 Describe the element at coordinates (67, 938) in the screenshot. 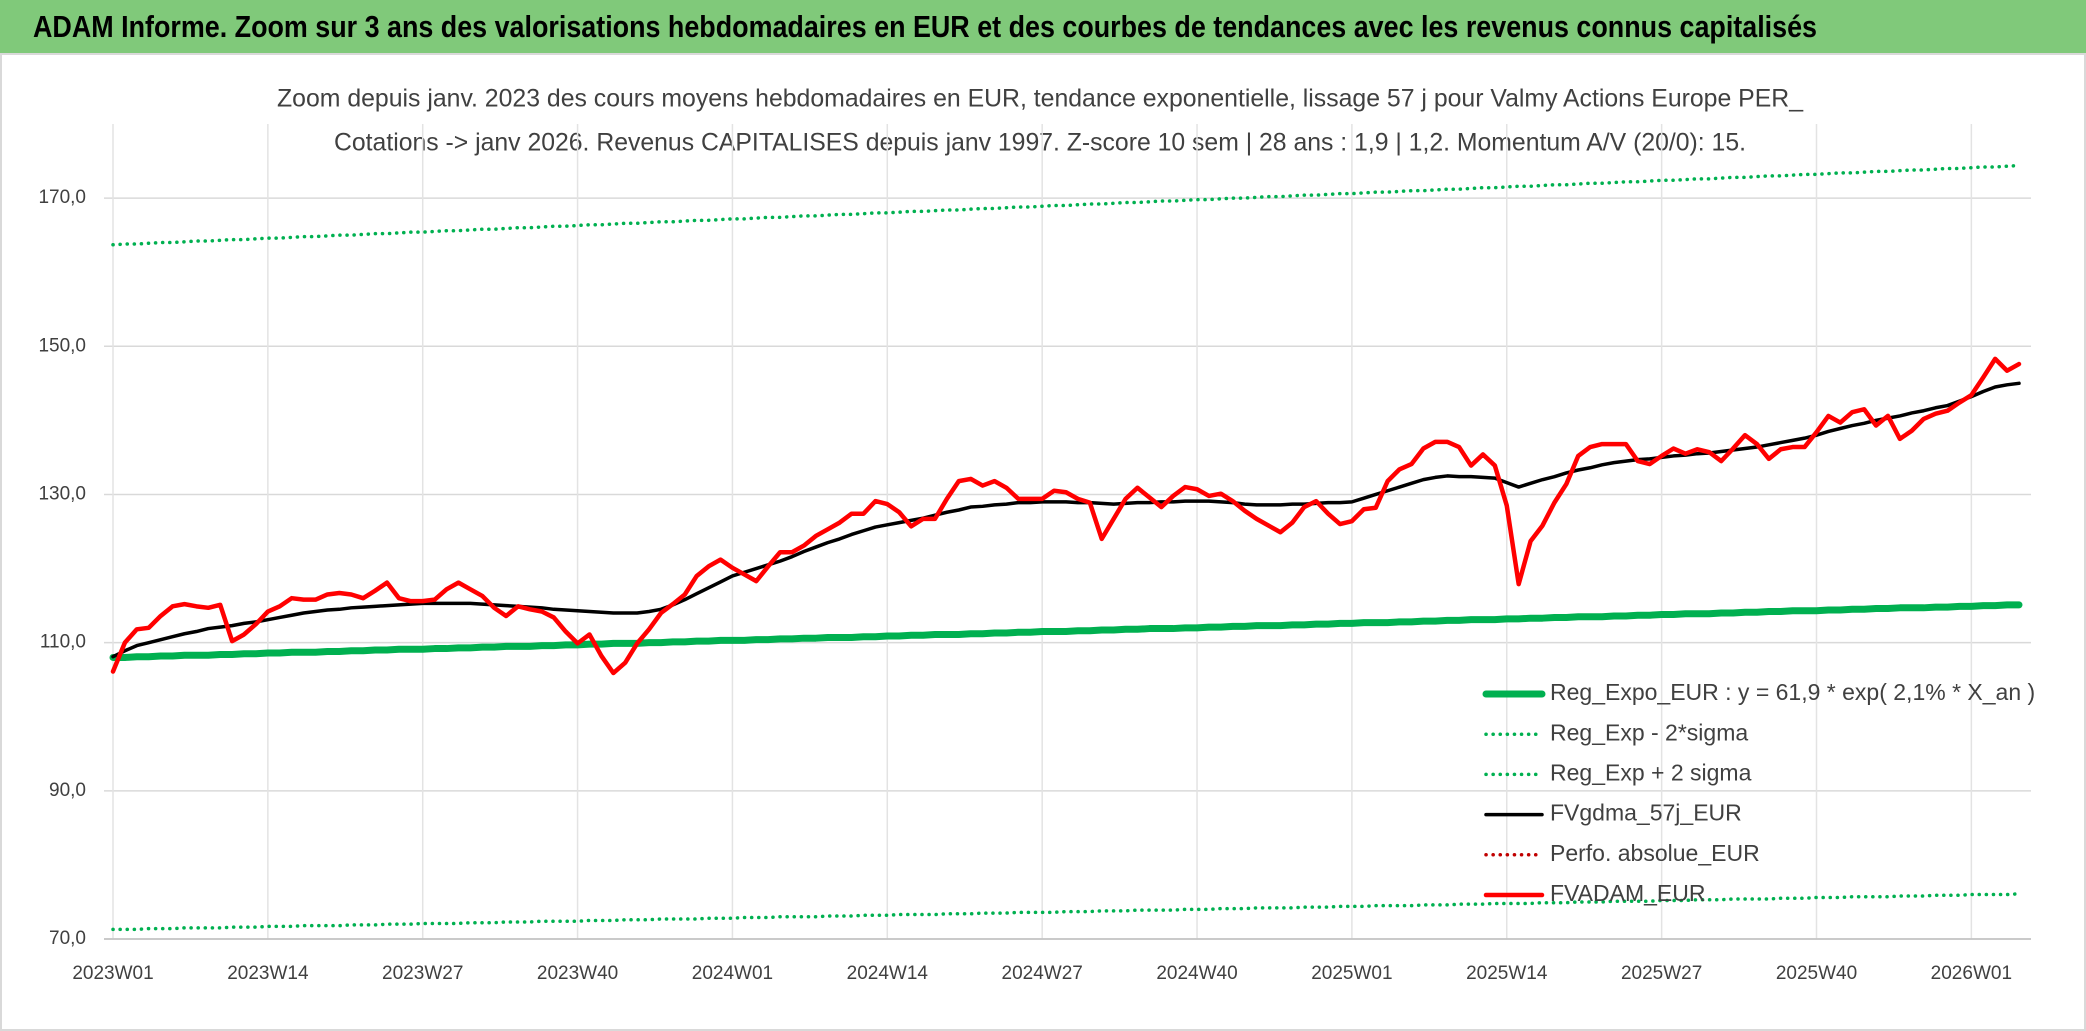

I see `y-tick-label: 70,0` at that location.